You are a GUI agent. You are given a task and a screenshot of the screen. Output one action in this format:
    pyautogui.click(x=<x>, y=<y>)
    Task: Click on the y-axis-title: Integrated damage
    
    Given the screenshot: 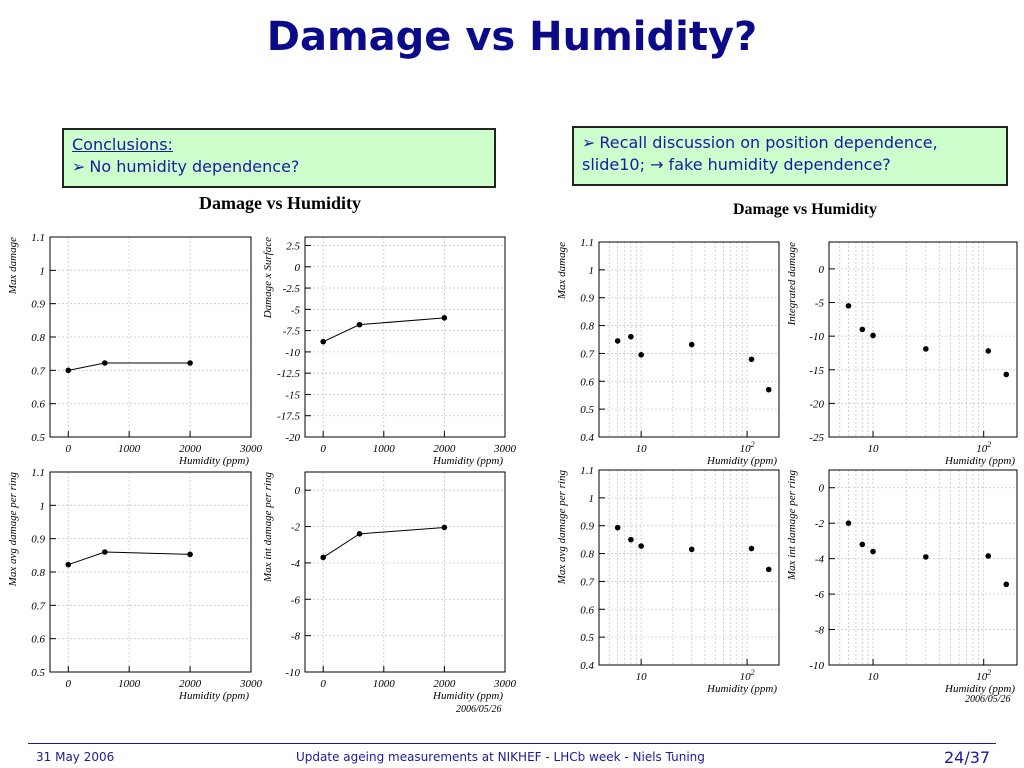 What is the action you would take?
    pyautogui.click(x=792, y=284)
    